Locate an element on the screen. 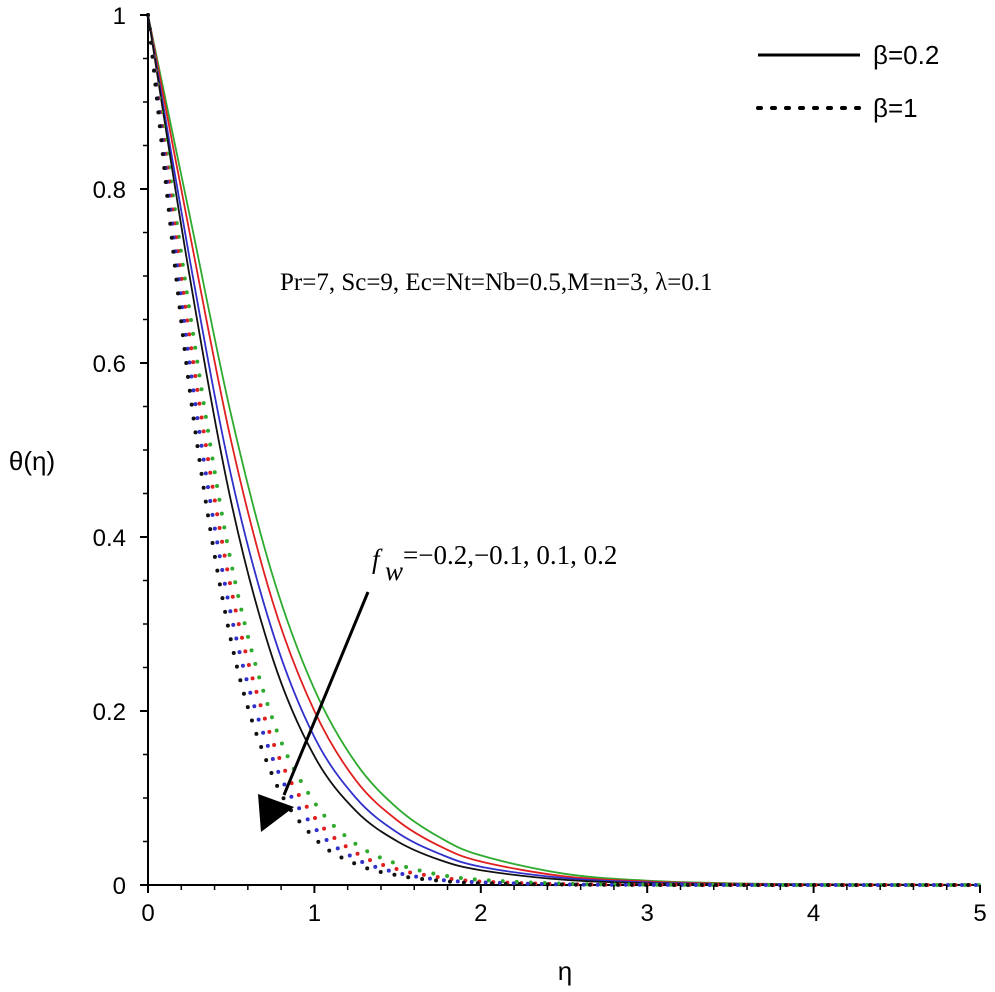 The height and width of the screenshot is (992, 995). fw-annotation: f w =−0.2,−0.1, 0.1, 0.2 is located at coordinates (437, 686).